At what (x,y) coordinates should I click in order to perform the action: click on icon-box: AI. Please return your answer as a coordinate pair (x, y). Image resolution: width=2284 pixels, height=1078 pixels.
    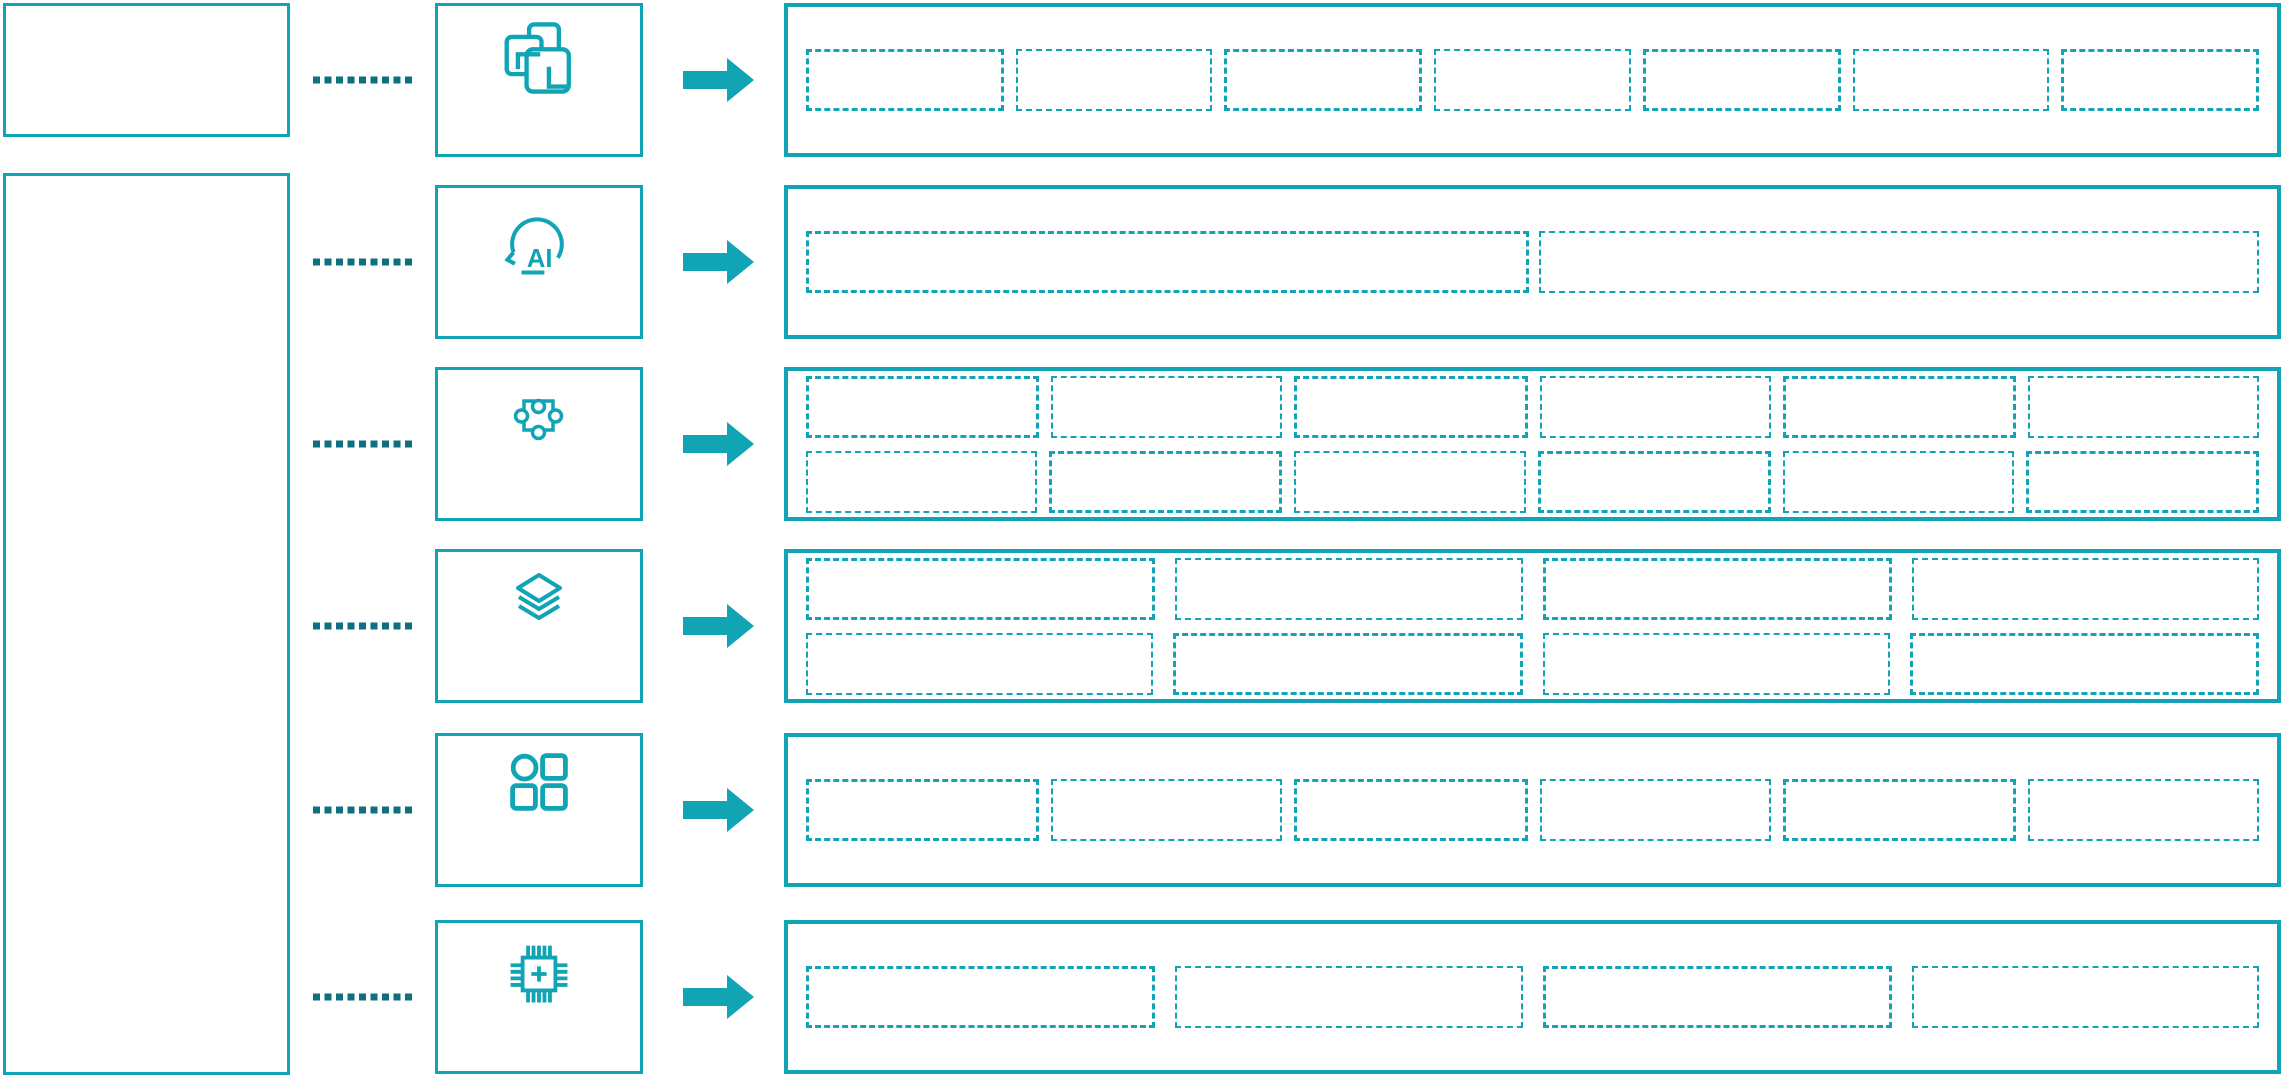
    Looking at the image, I should click on (539, 262).